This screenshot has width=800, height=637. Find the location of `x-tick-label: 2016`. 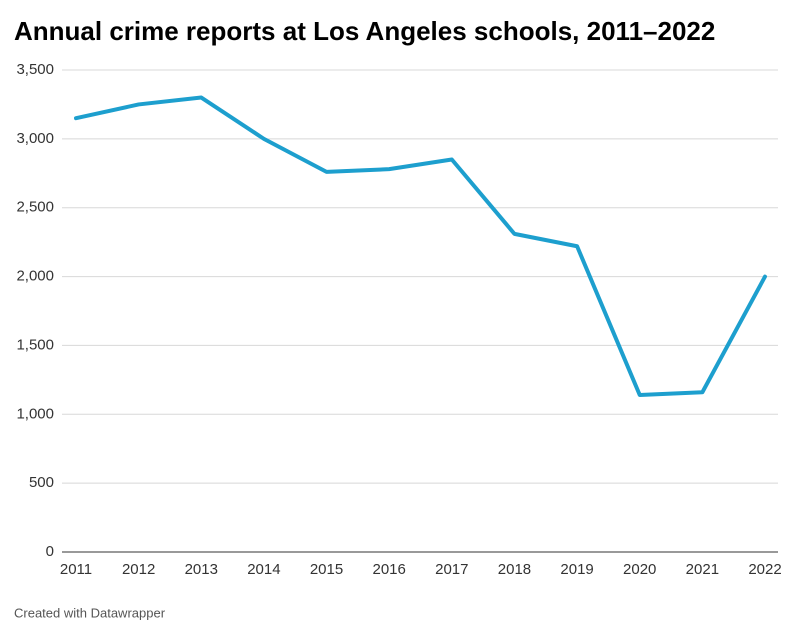

x-tick-label: 2016 is located at coordinates (388, 569).